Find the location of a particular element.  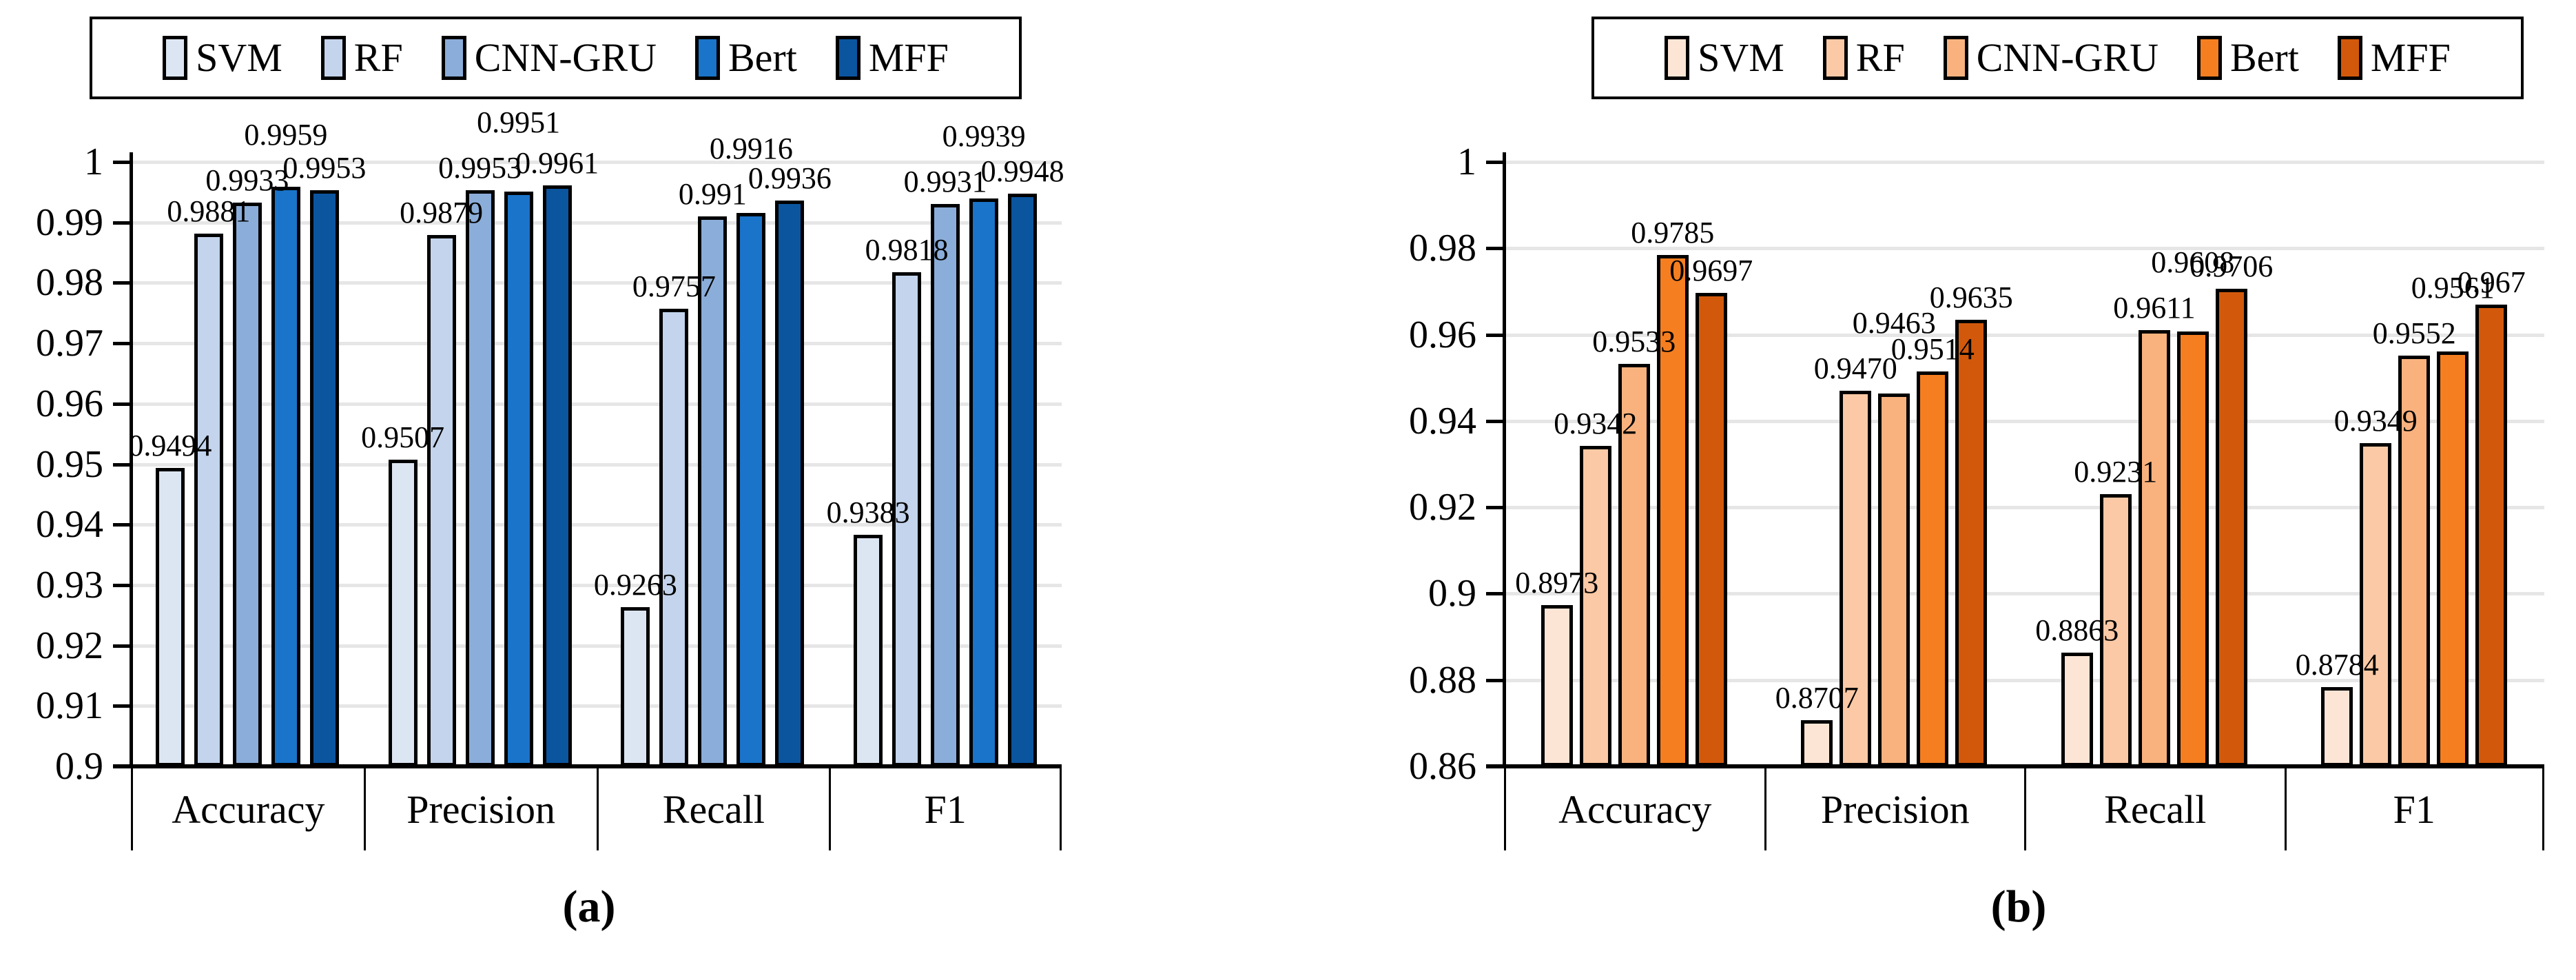

data-label: 0.9635 is located at coordinates (1971, 297).